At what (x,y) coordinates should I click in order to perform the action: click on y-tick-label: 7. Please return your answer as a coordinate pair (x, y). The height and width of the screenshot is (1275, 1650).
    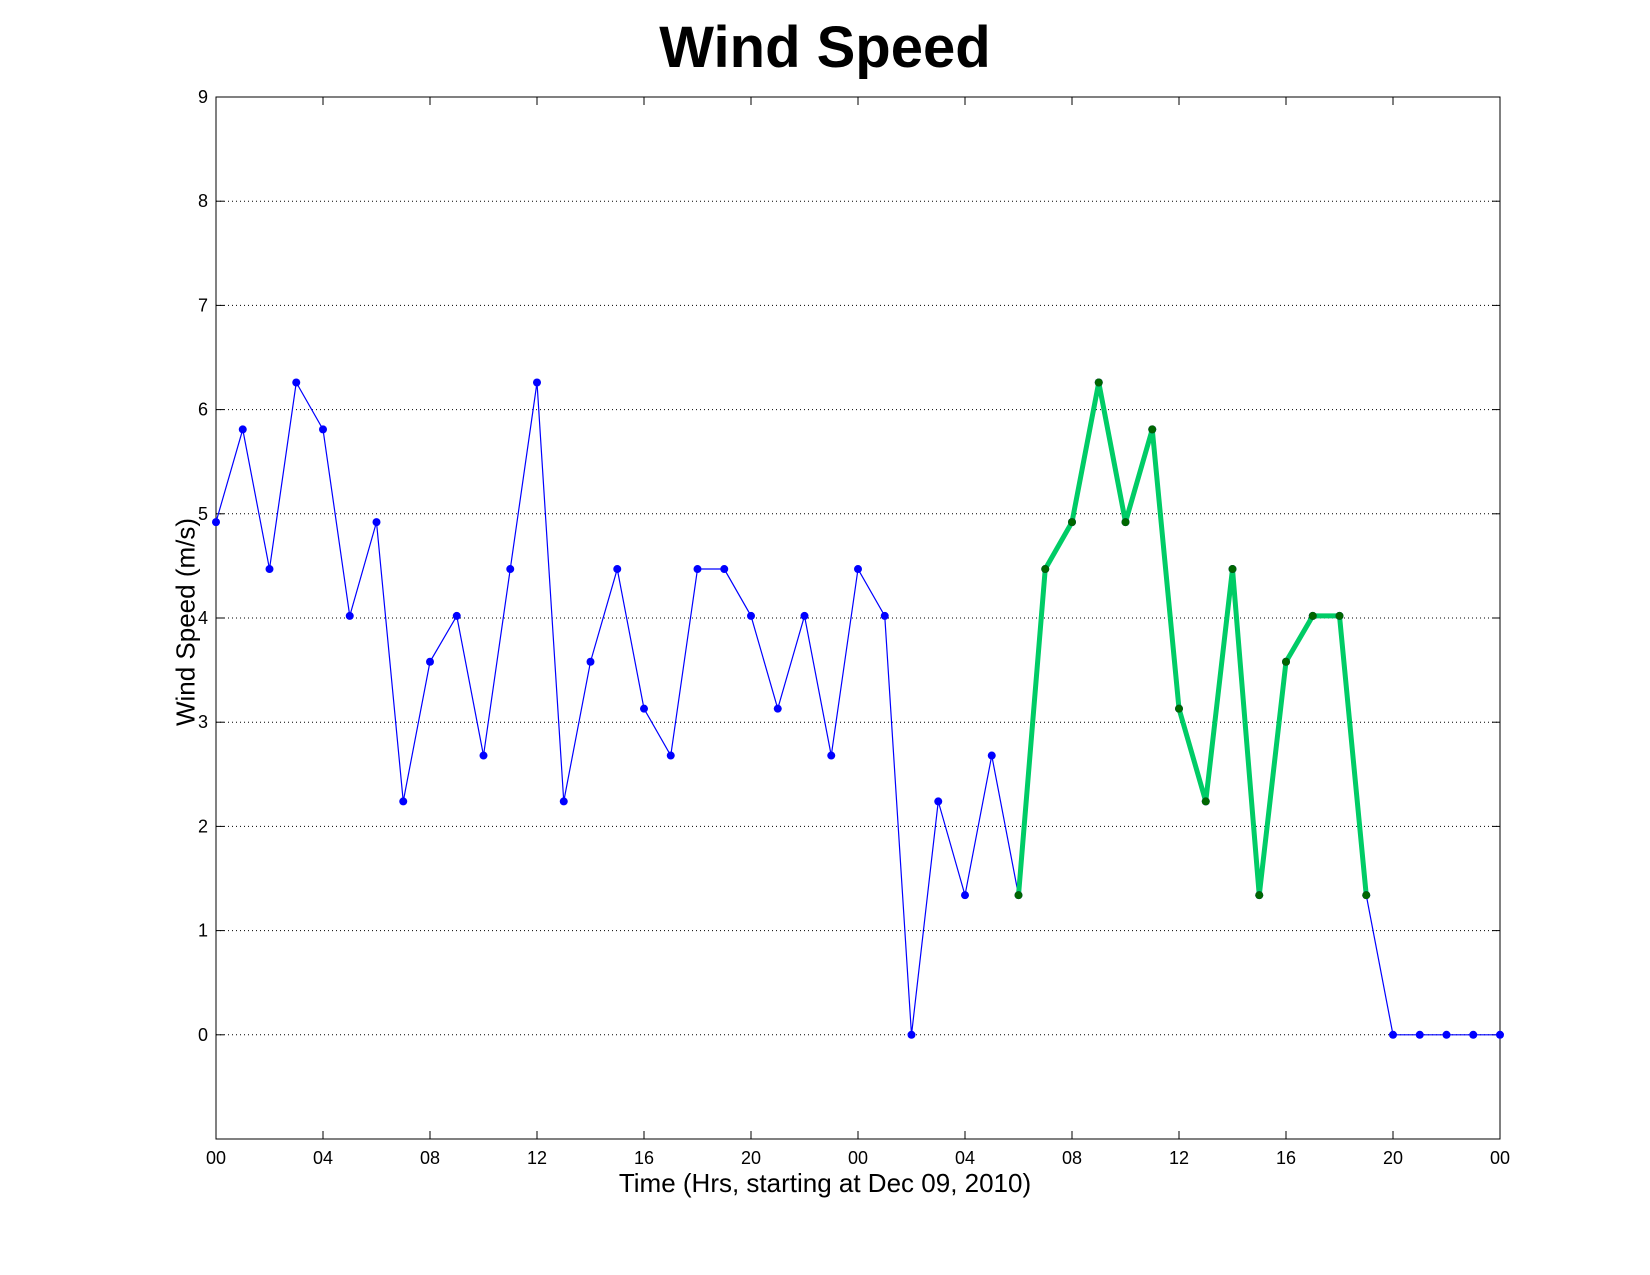
    Looking at the image, I should click on (203, 305).